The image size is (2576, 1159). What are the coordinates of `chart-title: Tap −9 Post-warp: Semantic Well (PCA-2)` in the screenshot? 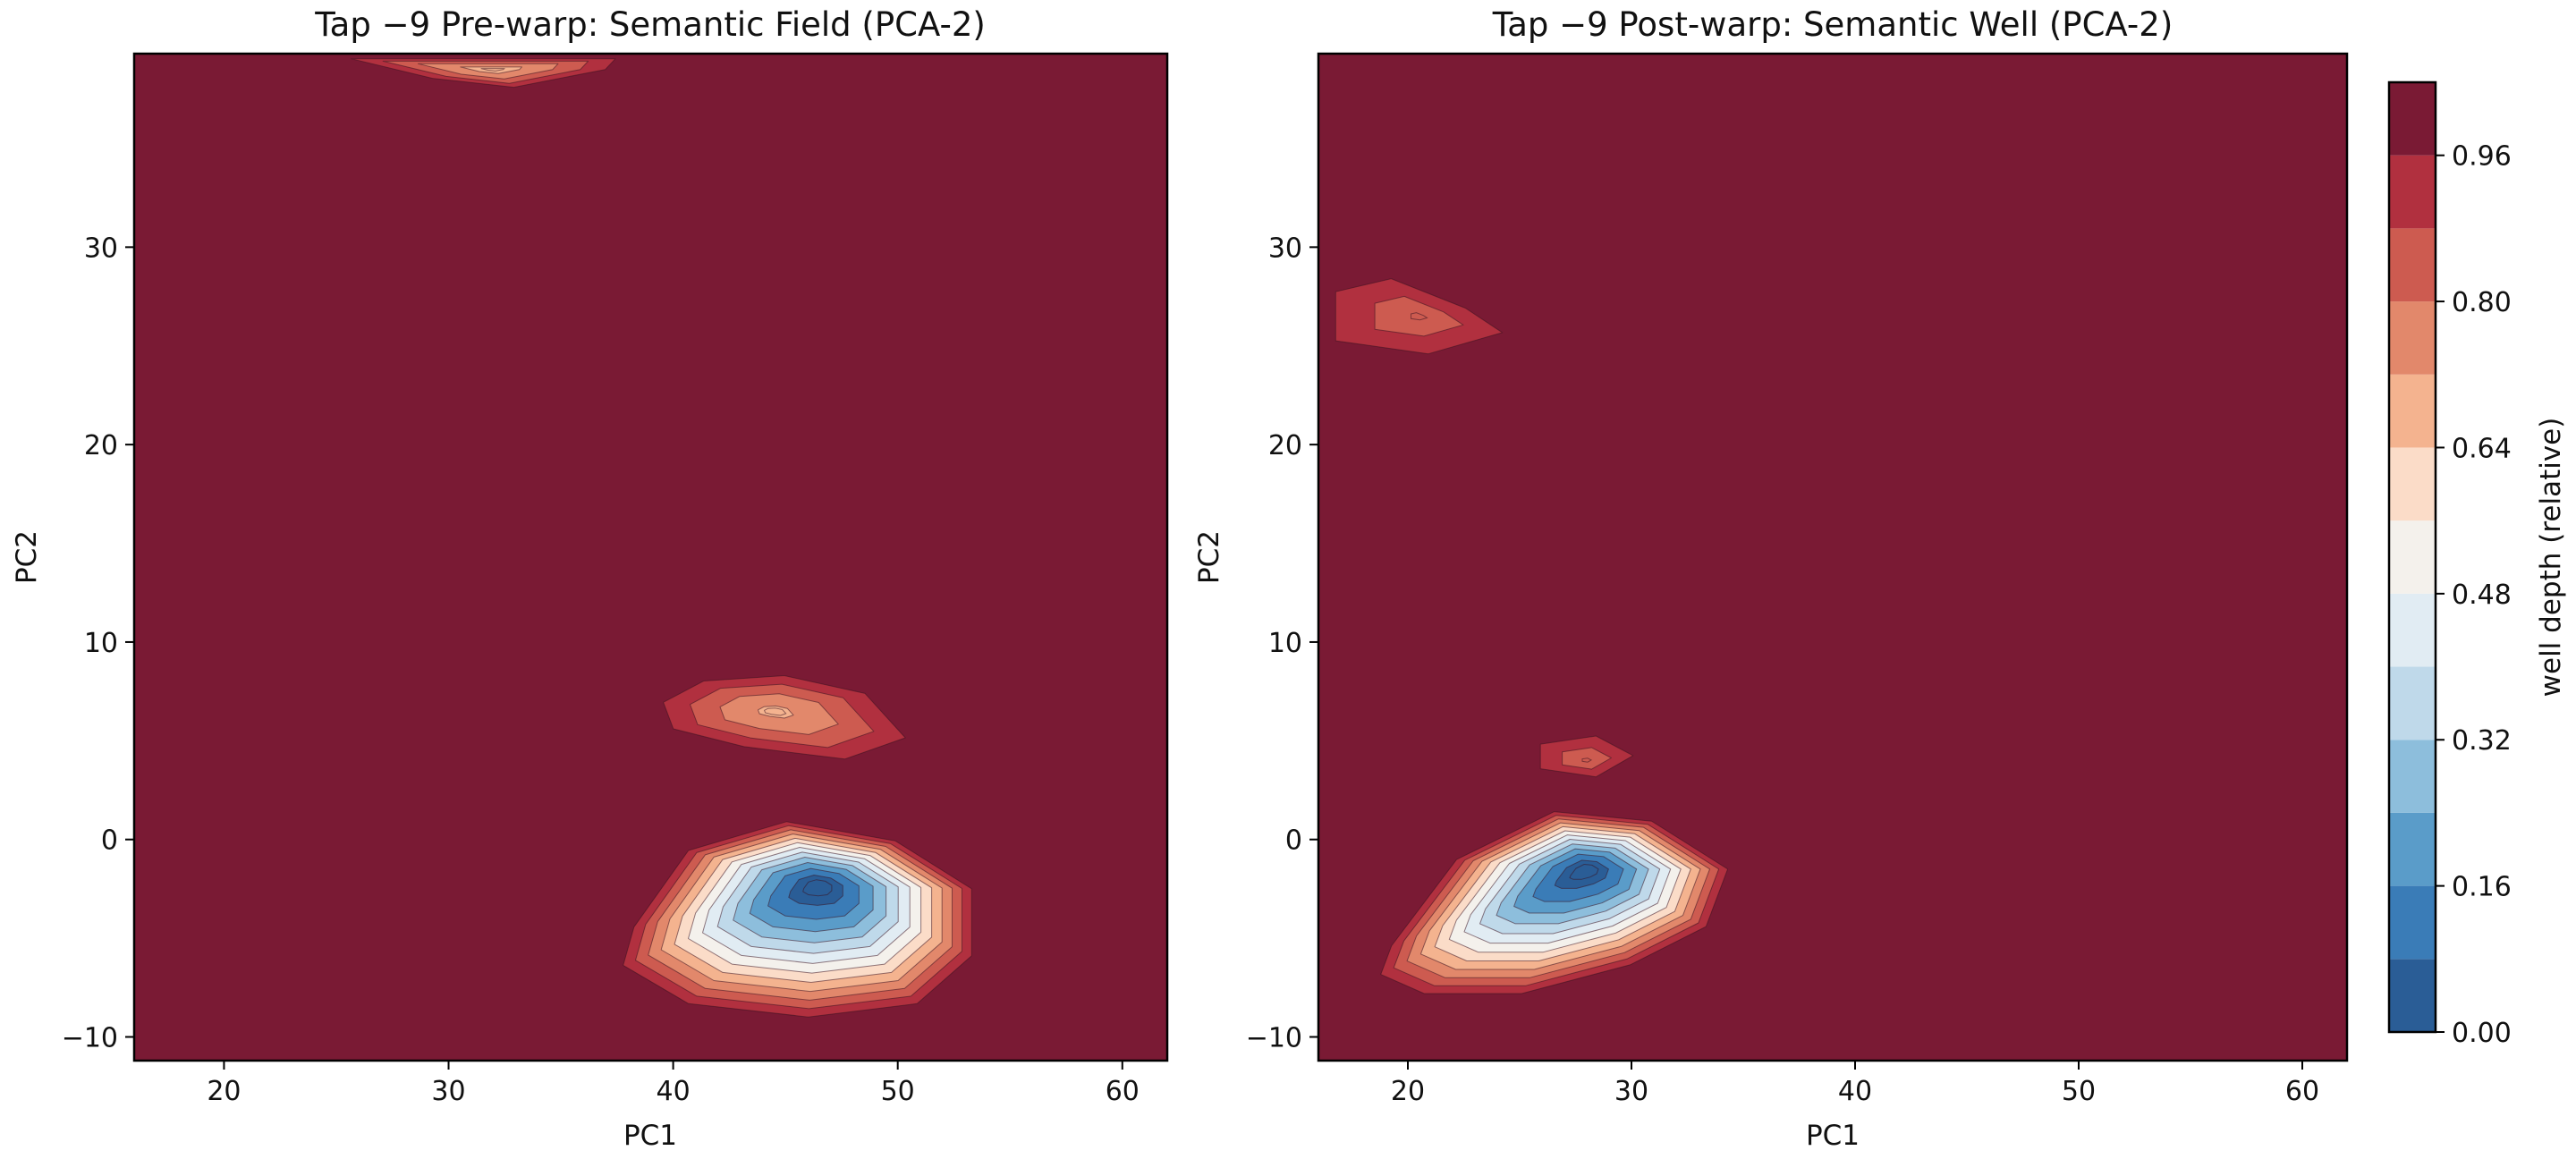 It's located at (1833, 24).